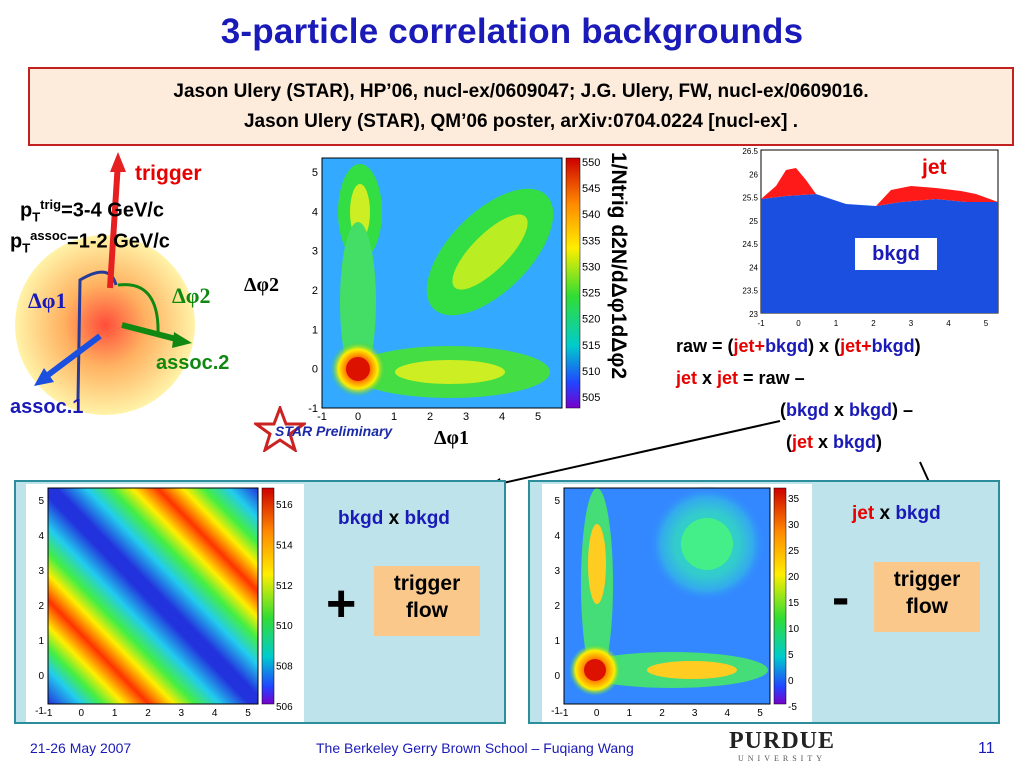 Image resolution: width=1024 pixels, height=768 pixels. What do you see at coordinates (728, 713) in the screenshot?
I see `x-tick-label: 4` at bounding box center [728, 713].